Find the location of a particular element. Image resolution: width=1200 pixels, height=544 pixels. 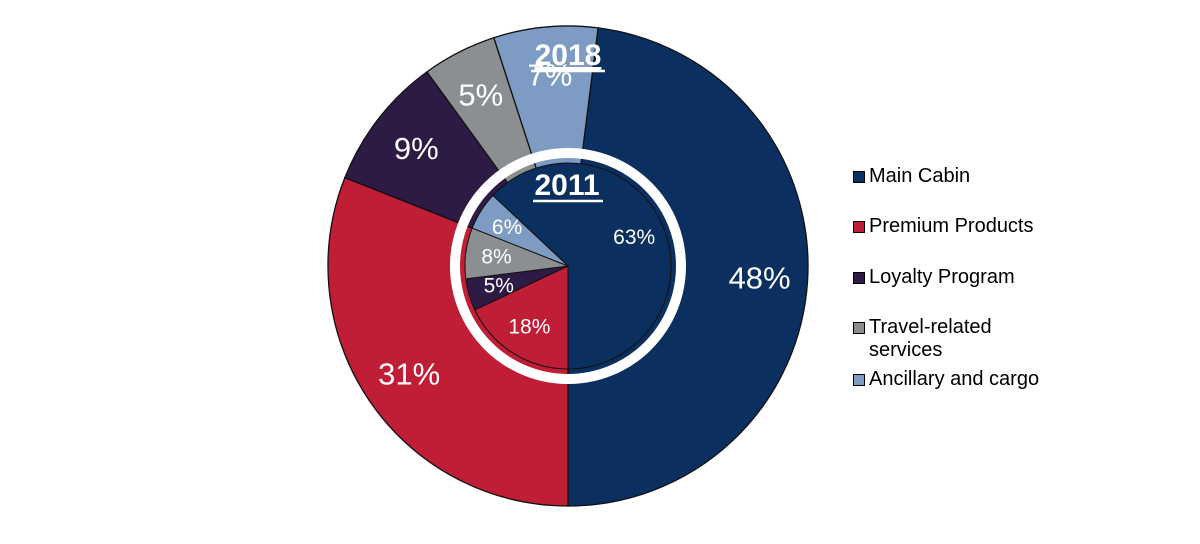

legend-item-premium-products: Premium Products is located at coordinates (943, 226).